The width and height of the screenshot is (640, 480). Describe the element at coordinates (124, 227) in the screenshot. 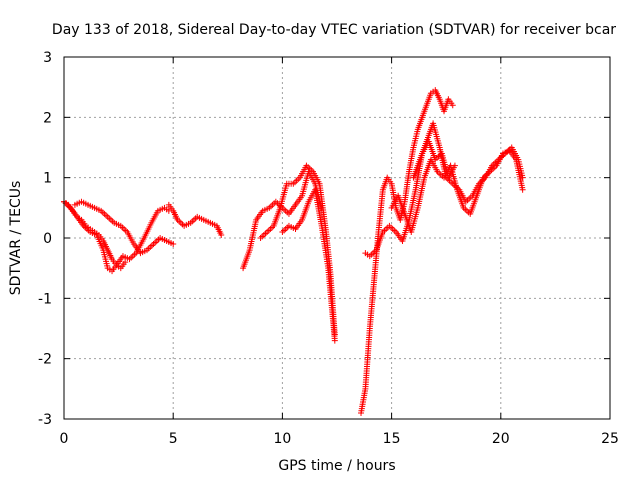

I see `series-track-c` at that location.